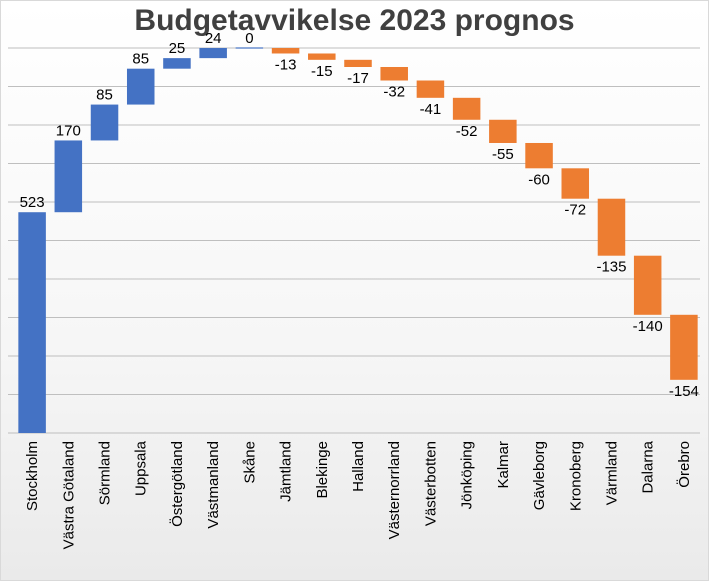 The image size is (709, 581). Describe the element at coordinates (575, 476) in the screenshot. I see `x-tick-label: Kronoberg` at that location.